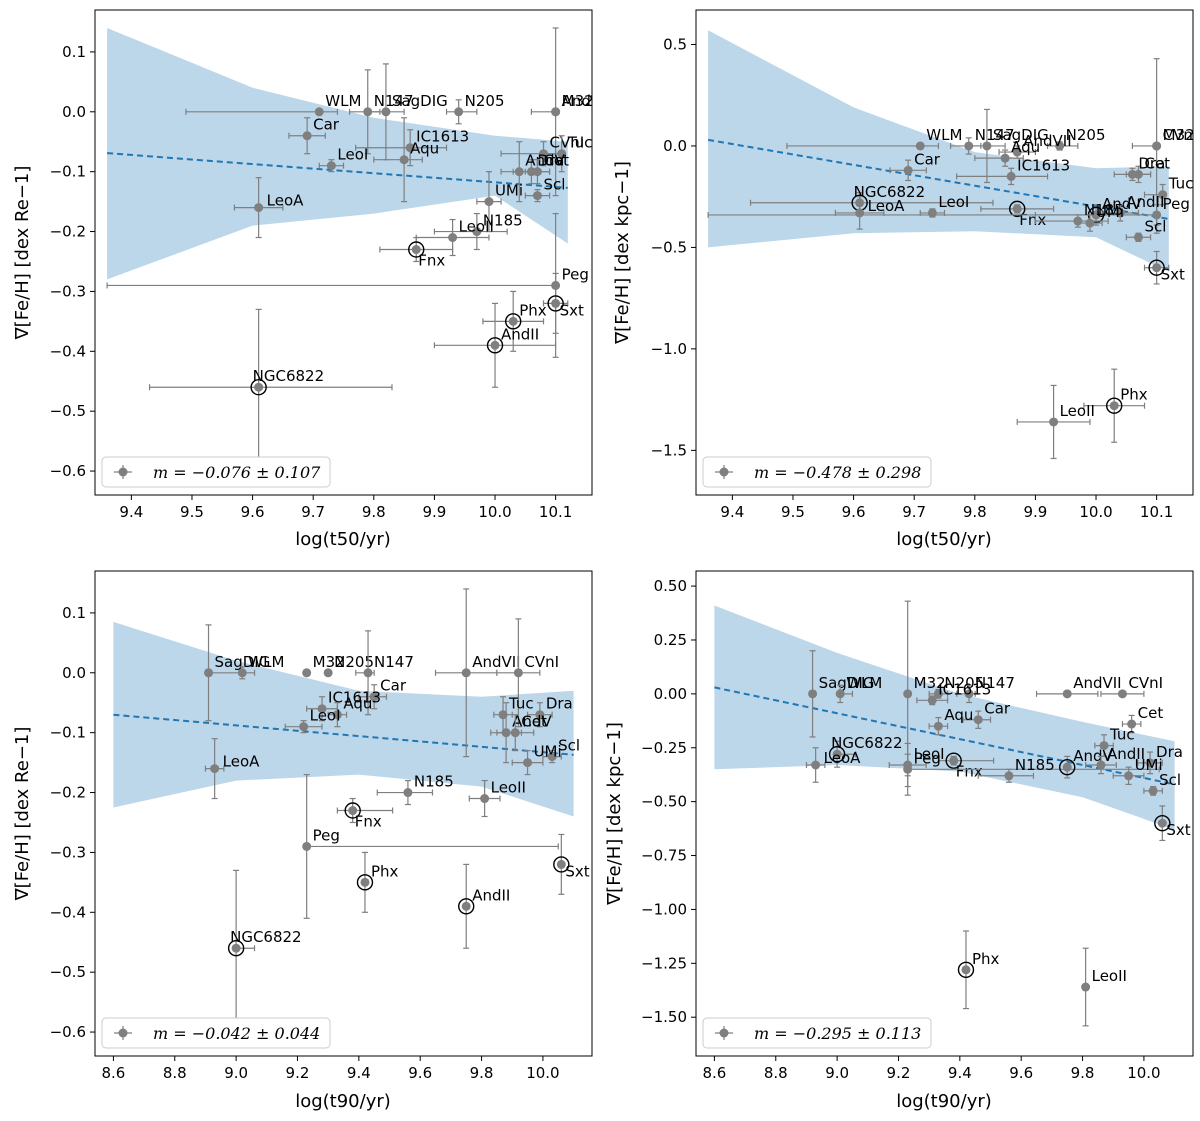 The height and width of the screenshot is (1121, 1200). I want to click on legend-text: m = −0.042 ± 0.044, so click(236, 1033).